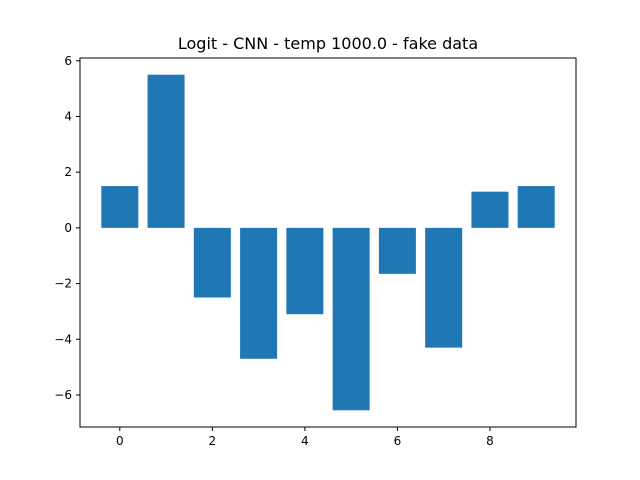 Image resolution: width=640 pixels, height=480 pixels. Describe the element at coordinates (63, 284) in the screenshot. I see `y-tick-label: −2` at that location.